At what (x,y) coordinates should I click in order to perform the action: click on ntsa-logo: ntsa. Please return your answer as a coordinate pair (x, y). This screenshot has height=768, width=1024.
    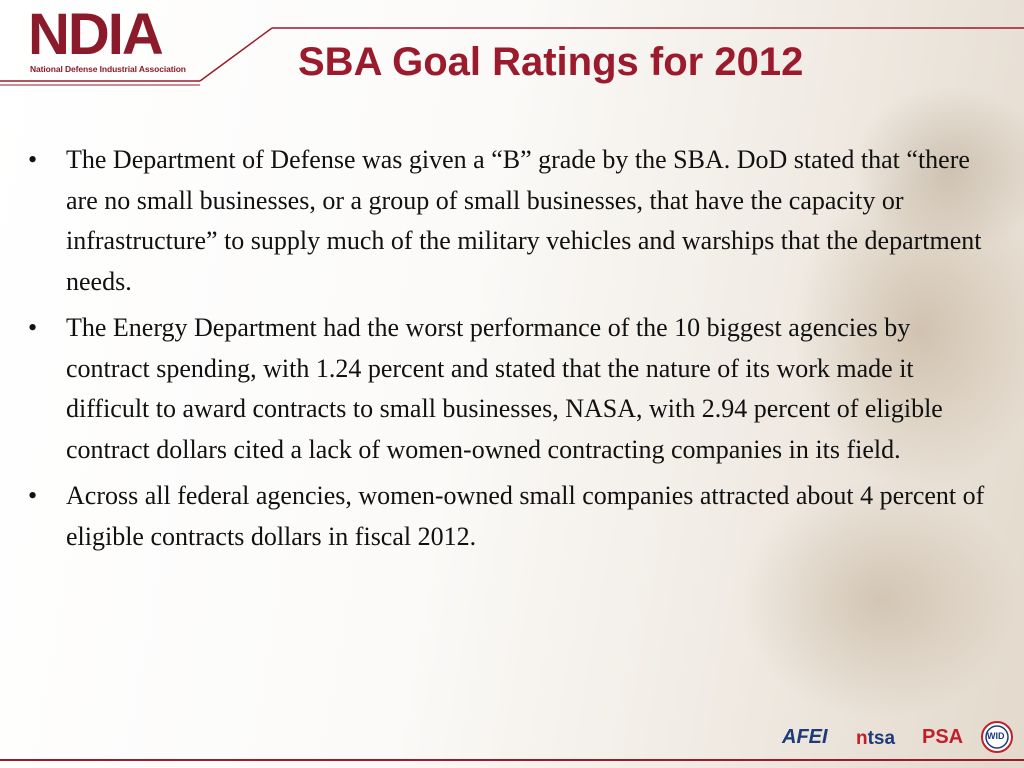
    Looking at the image, I should click on (875, 739).